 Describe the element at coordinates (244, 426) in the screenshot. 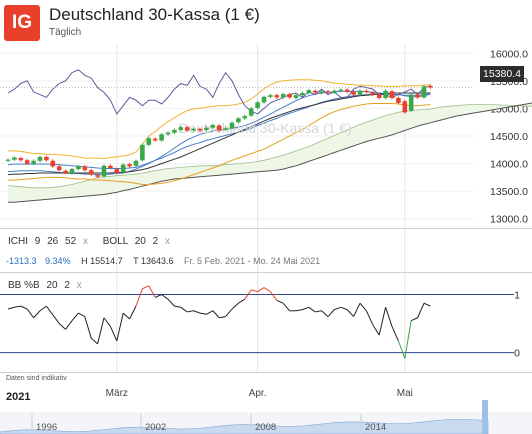

I see `navigator-area` at that location.